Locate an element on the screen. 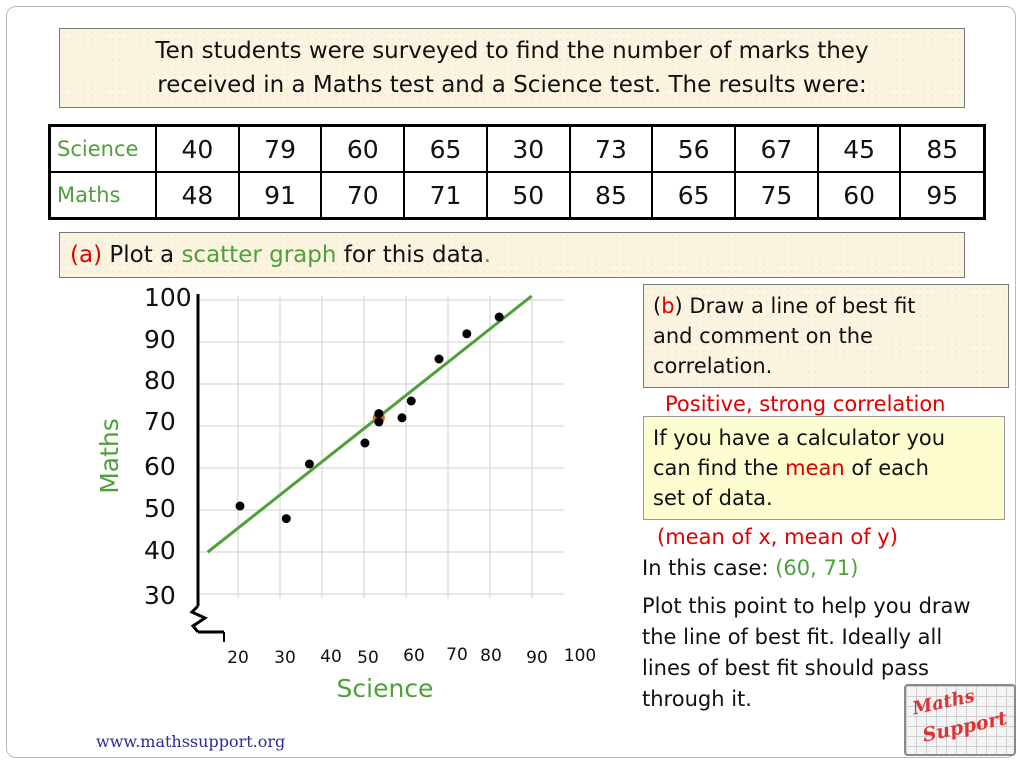 The height and width of the screenshot is (768, 1024). part-a-text-1: Plot a is located at coordinates (145, 255).